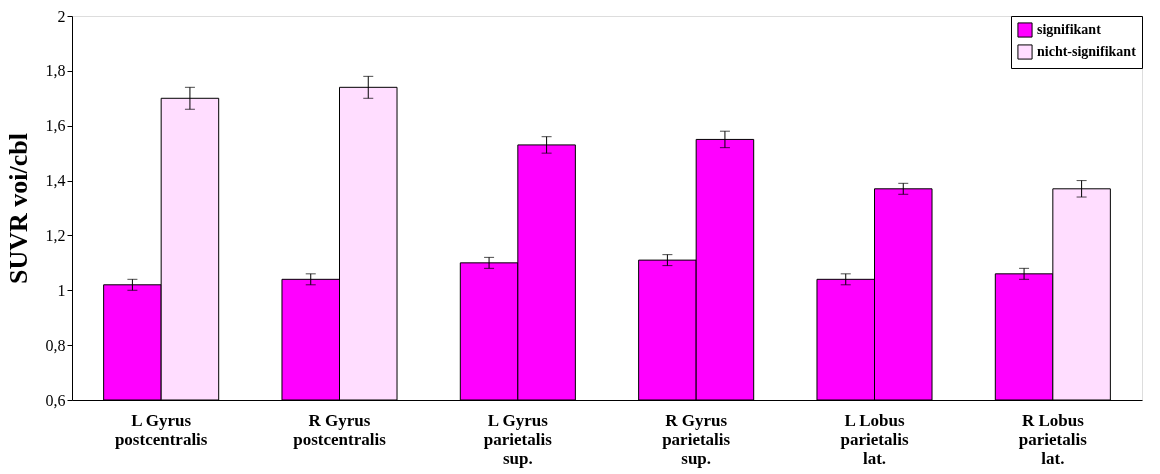 The height and width of the screenshot is (474, 1160). I want to click on y-tick-label: 0,8, so click(55, 345).